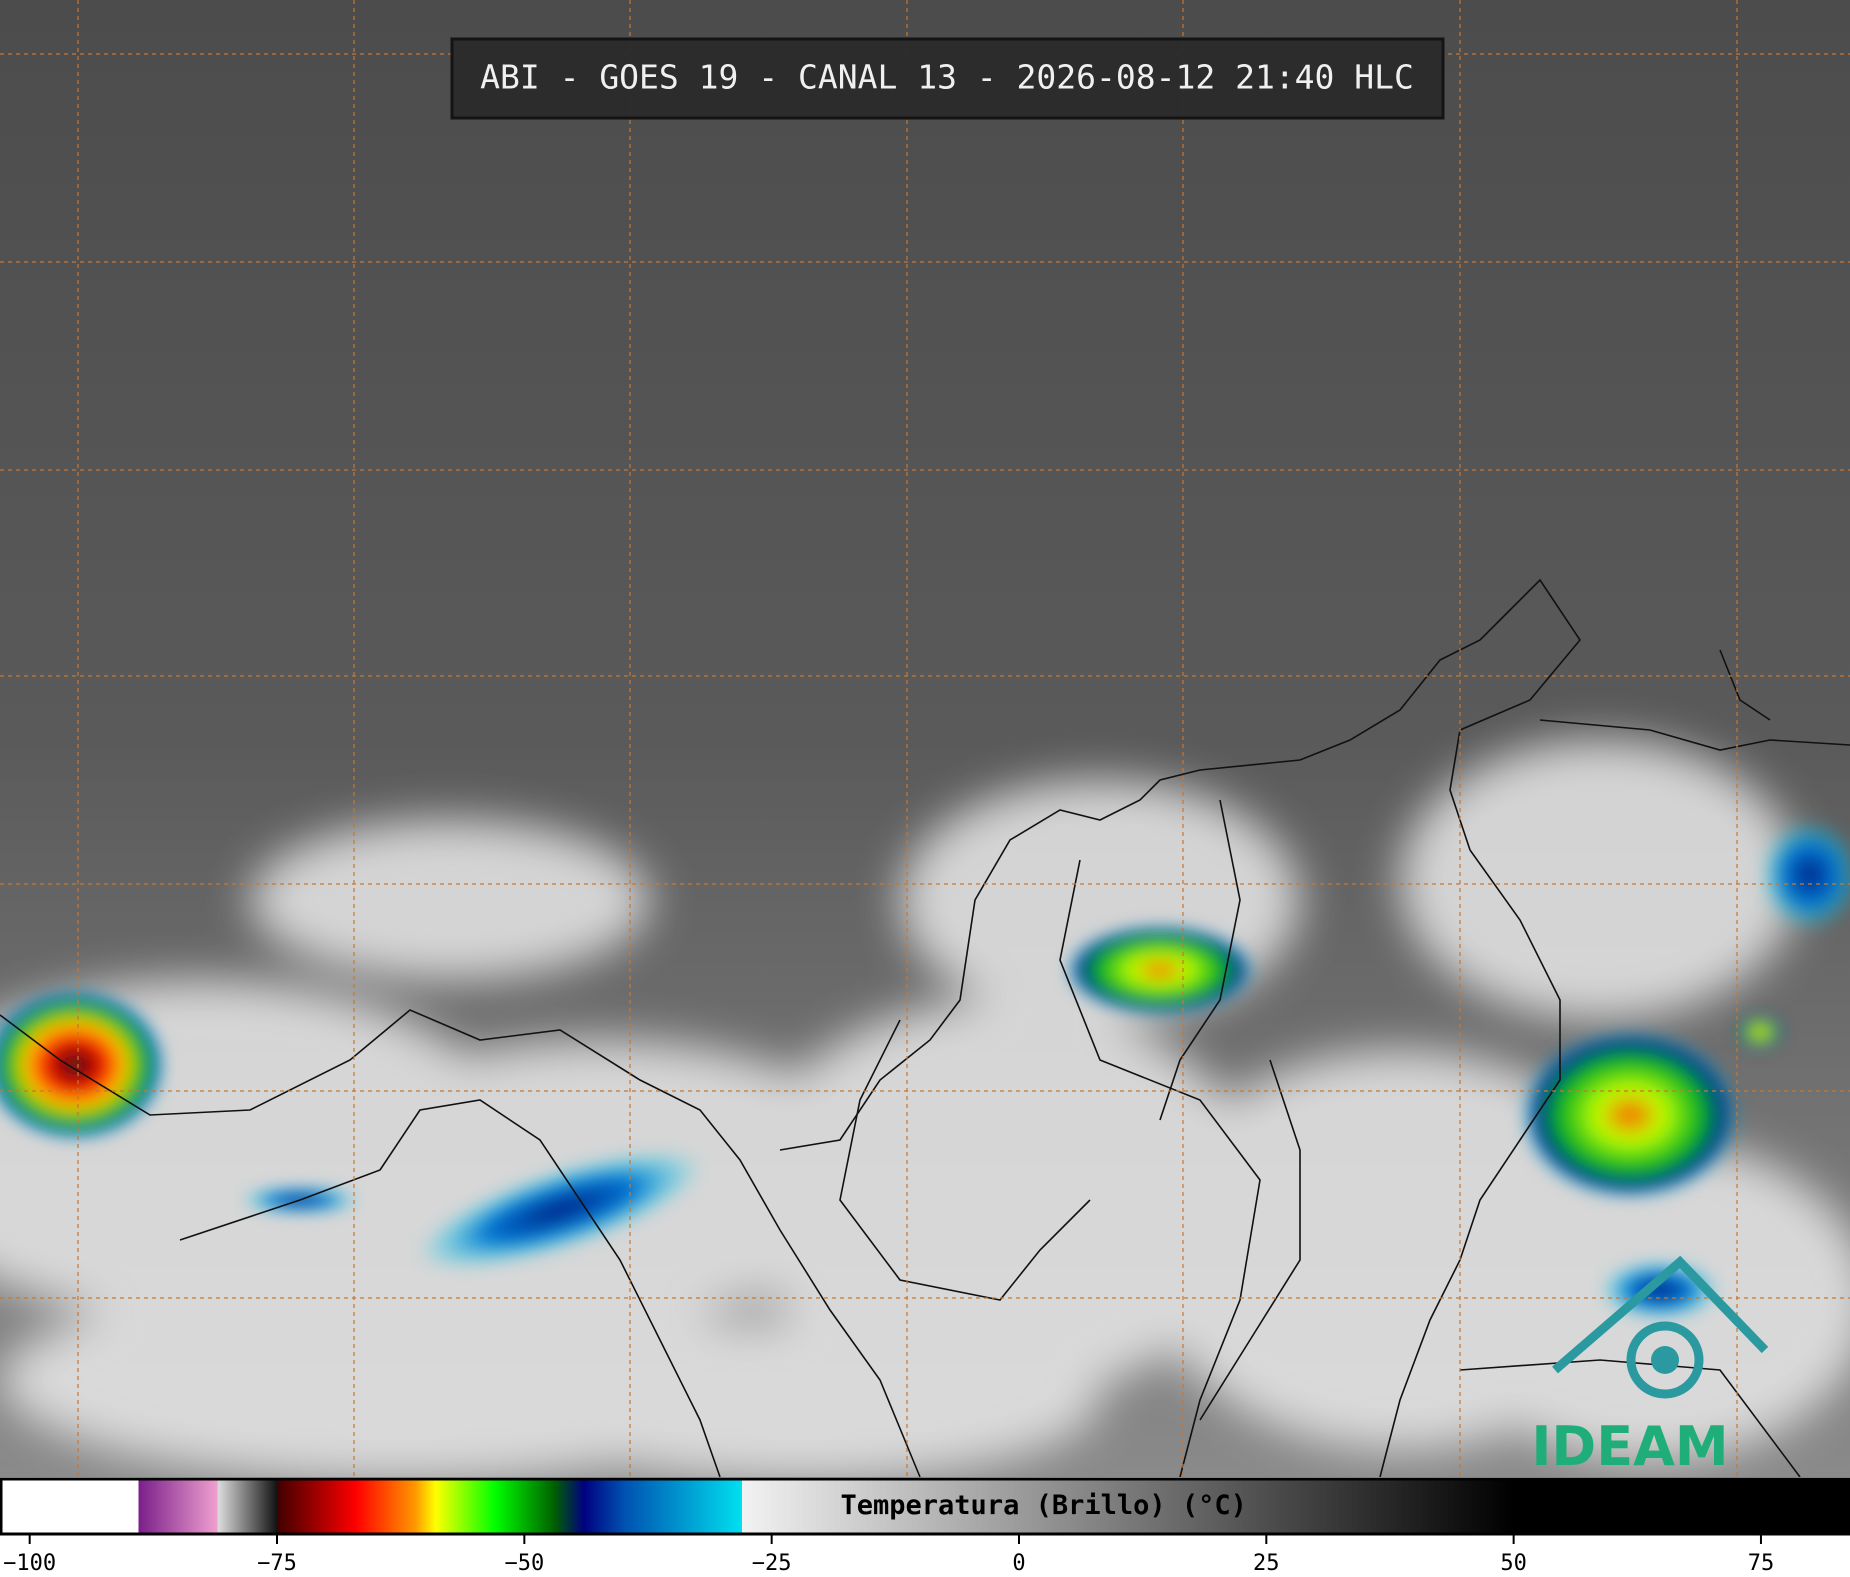 Image resolution: width=1850 pixels, height=1577 pixels. What do you see at coordinates (29, 1563) in the screenshot?
I see `colorbar-tick-label: −100` at bounding box center [29, 1563].